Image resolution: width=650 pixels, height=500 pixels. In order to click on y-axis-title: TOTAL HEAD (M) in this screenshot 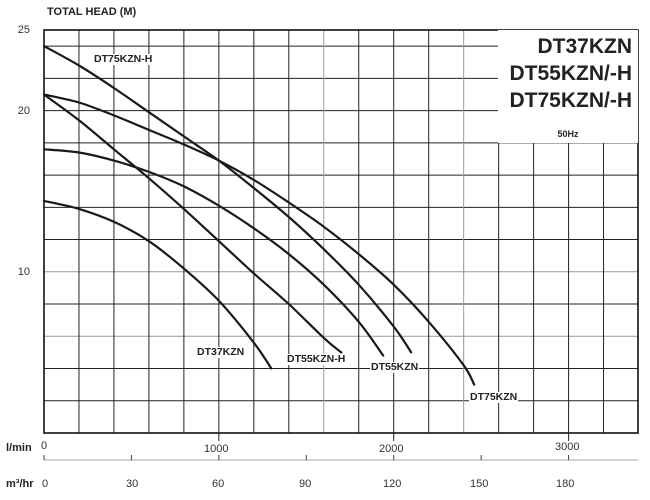, I will do `click(92, 12)`.